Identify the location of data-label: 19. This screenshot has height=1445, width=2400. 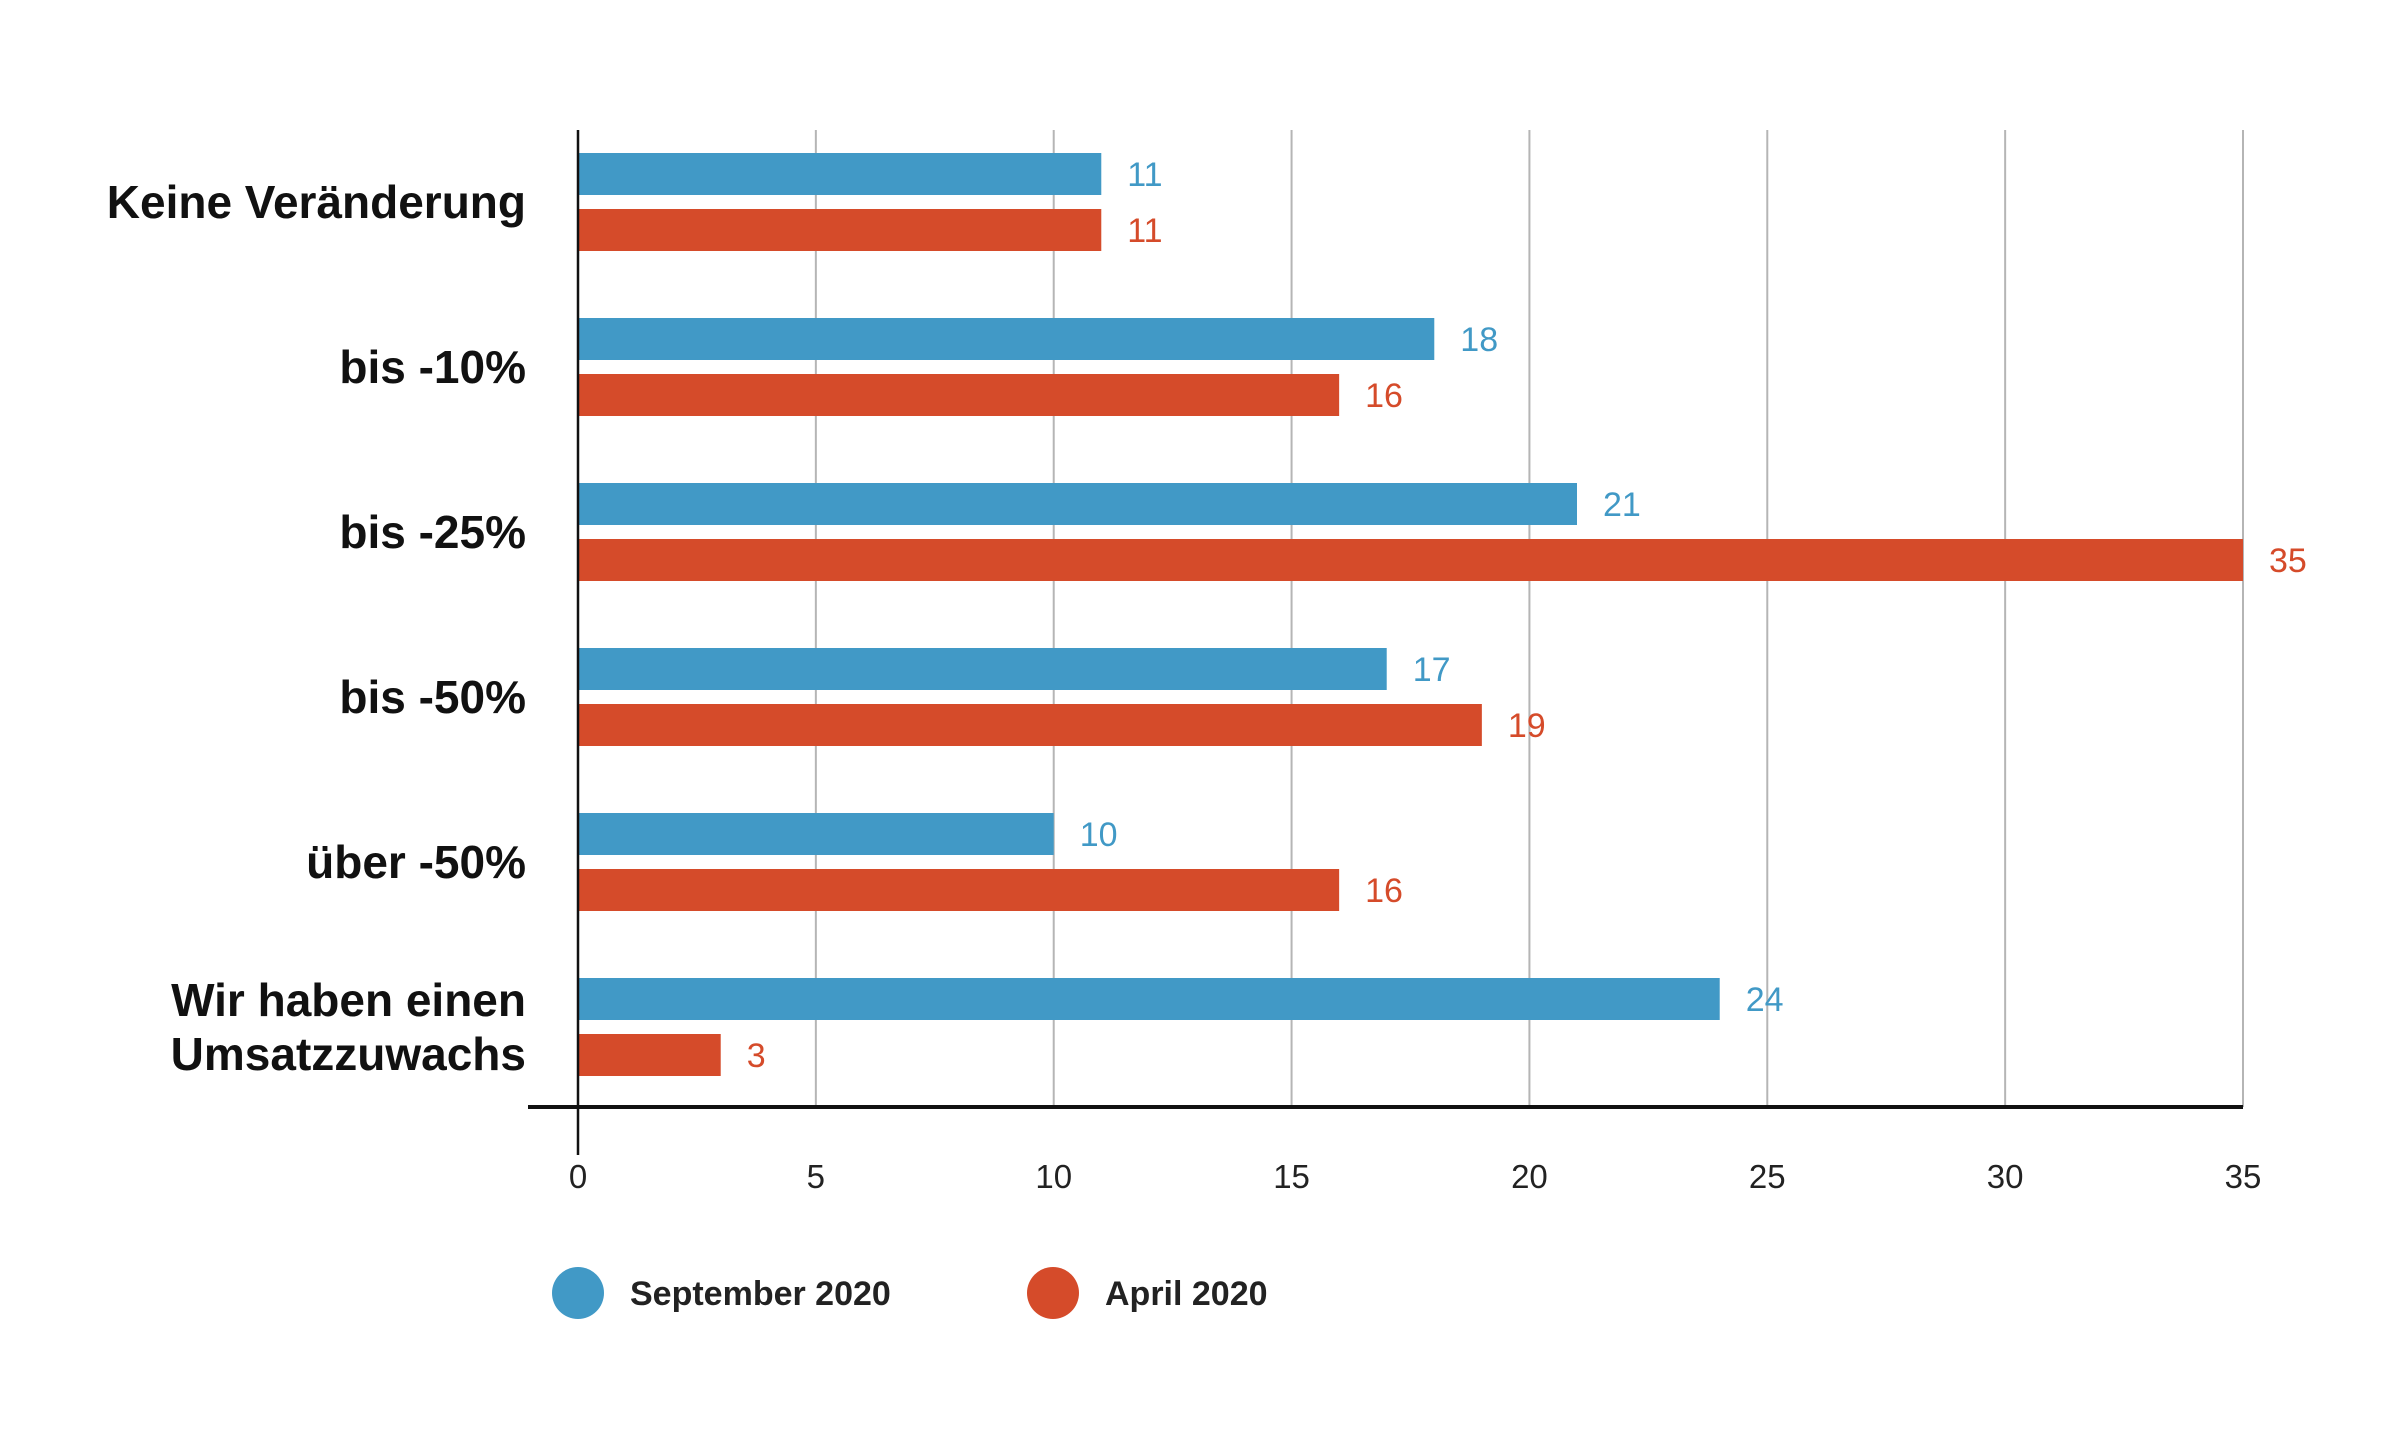
(1527, 726).